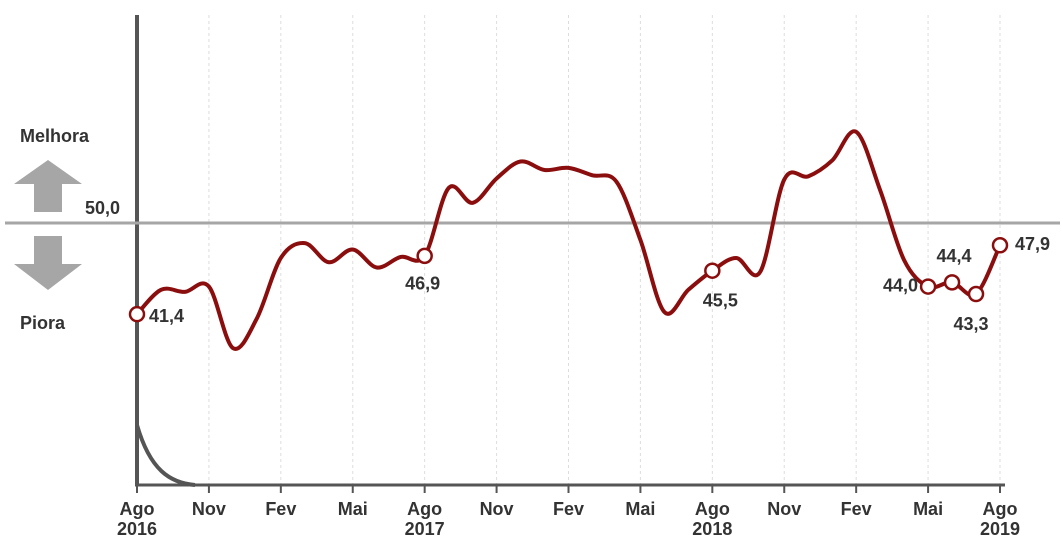  I want to click on x-tick-label: Ago 2018, so click(712, 519).